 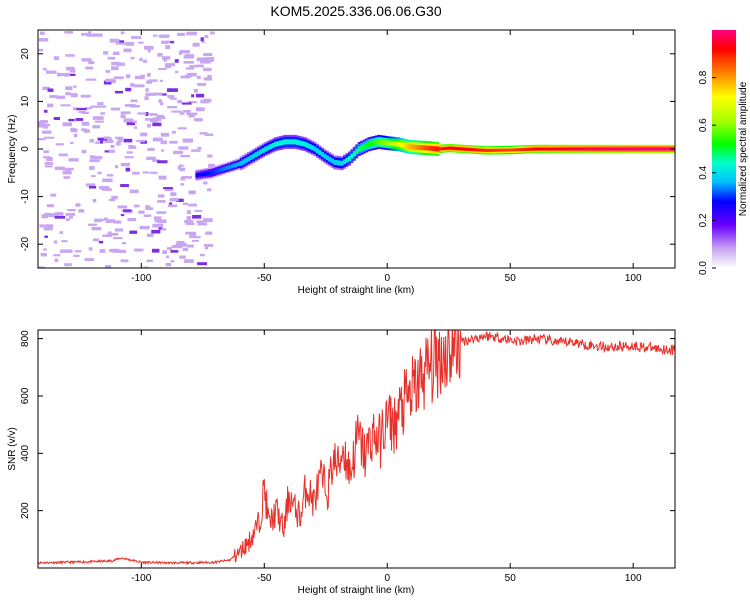 I want to click on colorbar-gradient, so click(x=724, y=149).